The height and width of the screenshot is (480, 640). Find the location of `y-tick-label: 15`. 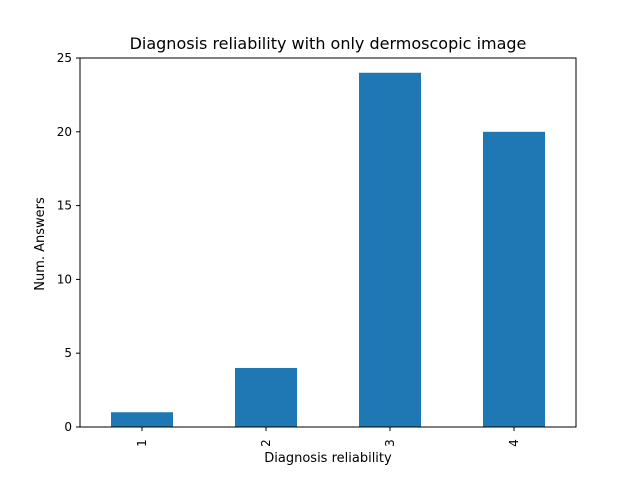

y-tick-label: 15 is located at coordinates (64, 206).